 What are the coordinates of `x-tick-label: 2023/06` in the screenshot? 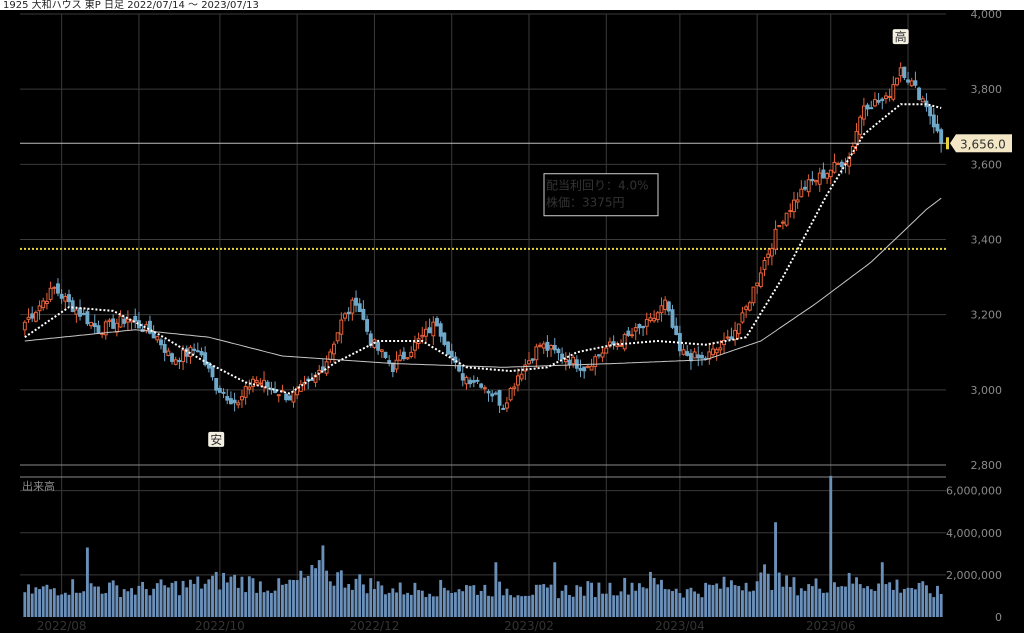 It's located at (831, 626).